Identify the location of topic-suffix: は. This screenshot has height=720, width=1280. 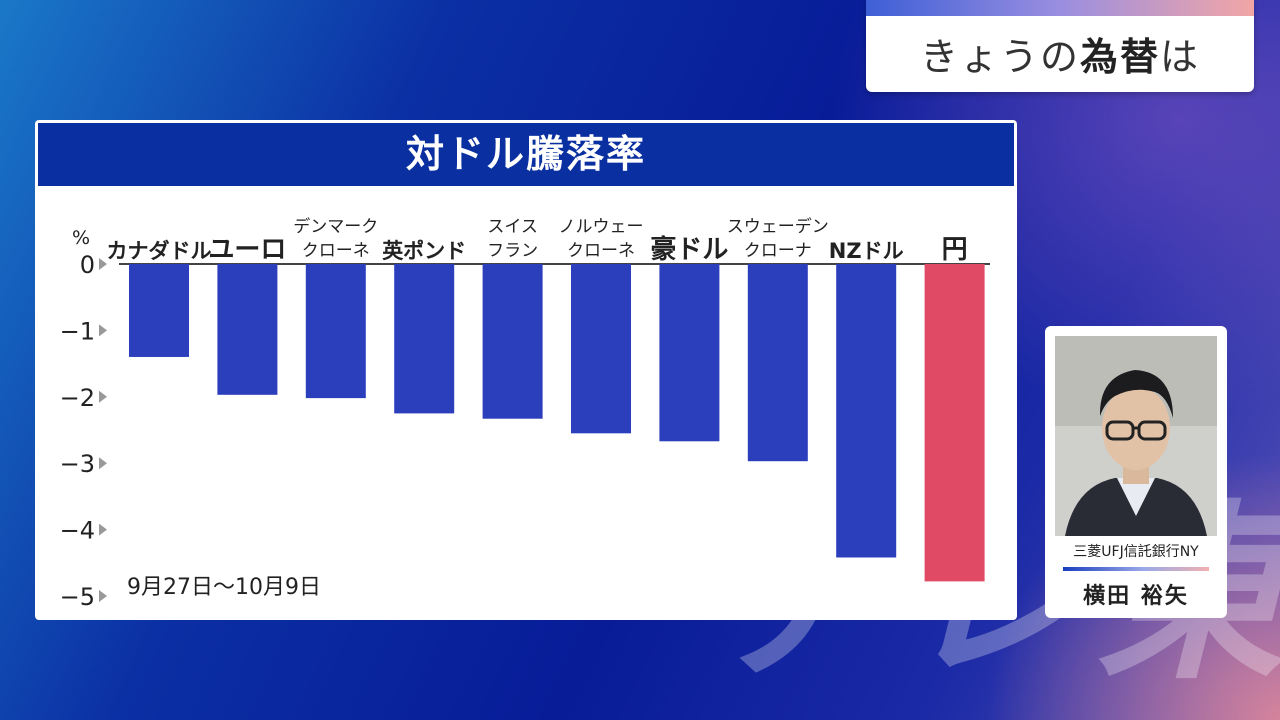
(1180, 57).